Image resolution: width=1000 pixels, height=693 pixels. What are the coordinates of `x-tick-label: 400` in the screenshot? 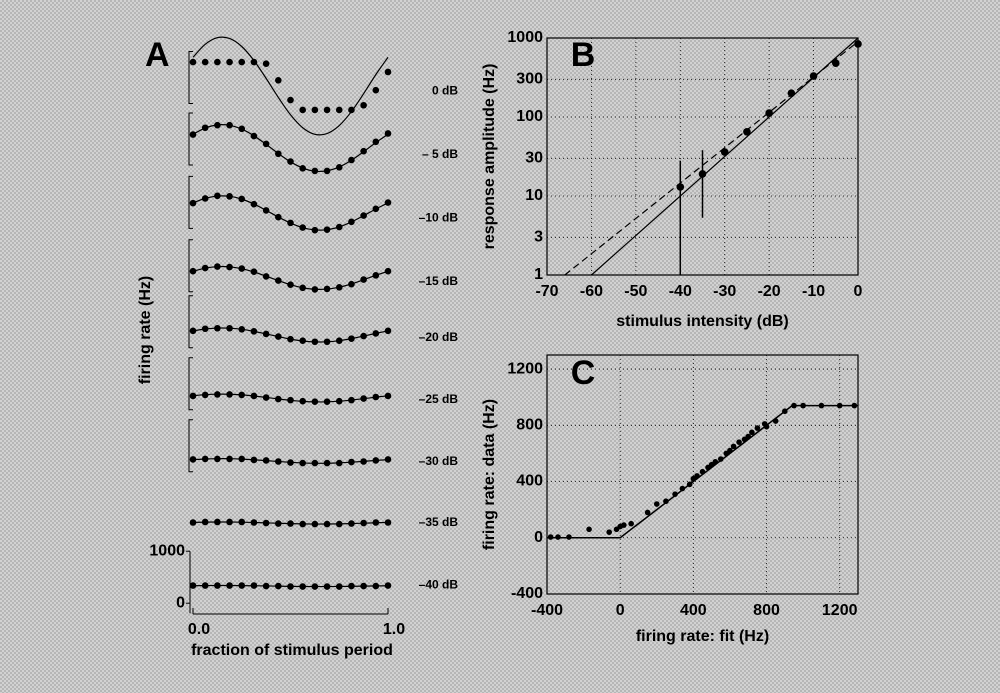 It's located at (693, 610).